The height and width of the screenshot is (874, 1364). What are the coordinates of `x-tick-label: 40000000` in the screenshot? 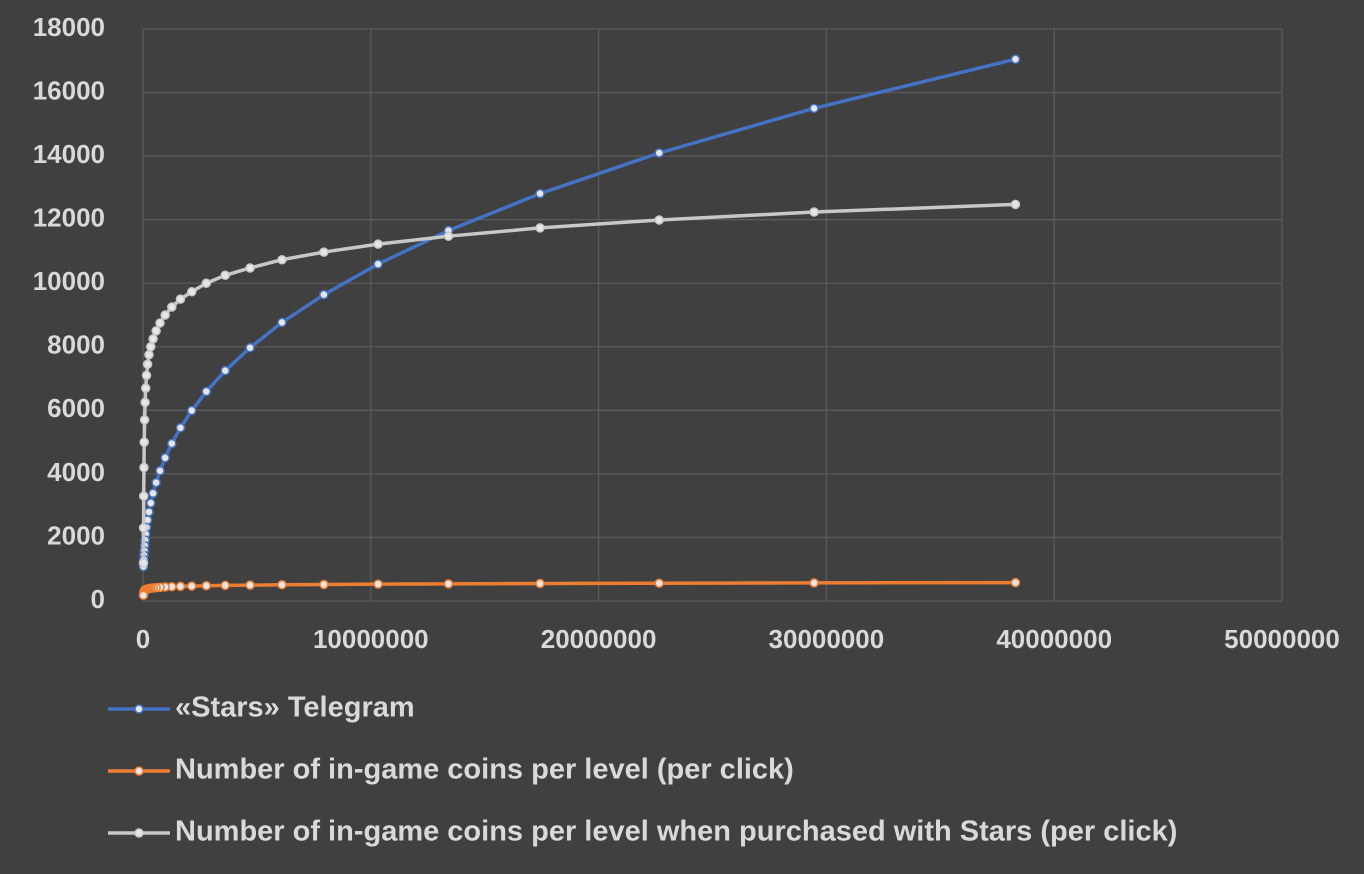 It's located at (1054, 639).